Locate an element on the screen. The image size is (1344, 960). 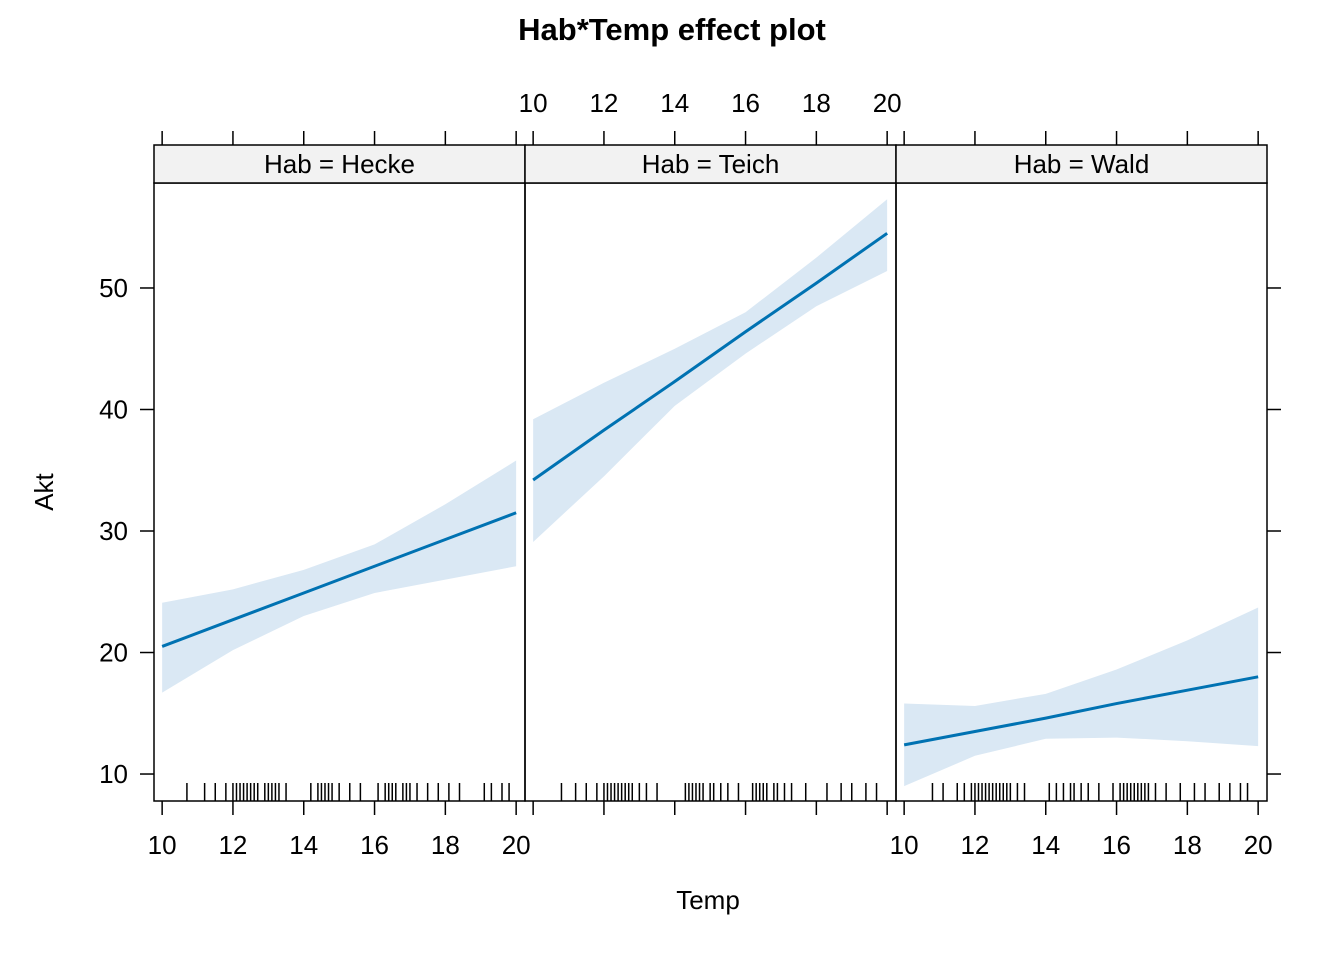
y-tick-label: 40 is located at coordinates (113, 409).